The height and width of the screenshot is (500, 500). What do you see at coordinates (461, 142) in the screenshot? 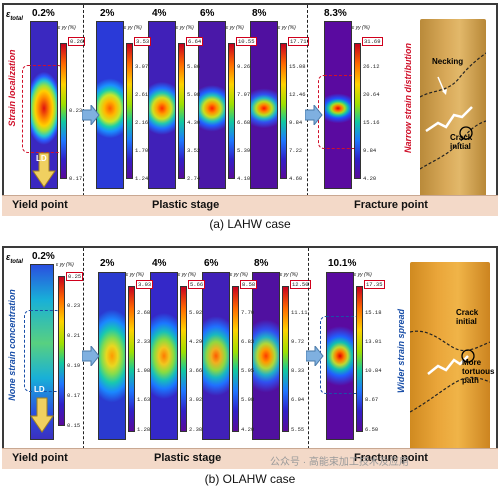
I see `panel-a-crack-label: Crack initial` at bounding box center [461, 142].